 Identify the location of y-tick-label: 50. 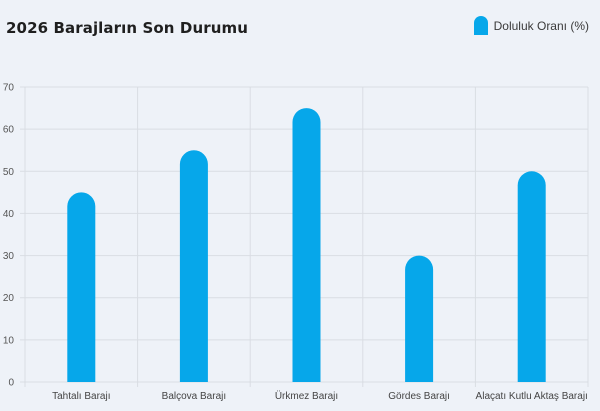
(9, 172).